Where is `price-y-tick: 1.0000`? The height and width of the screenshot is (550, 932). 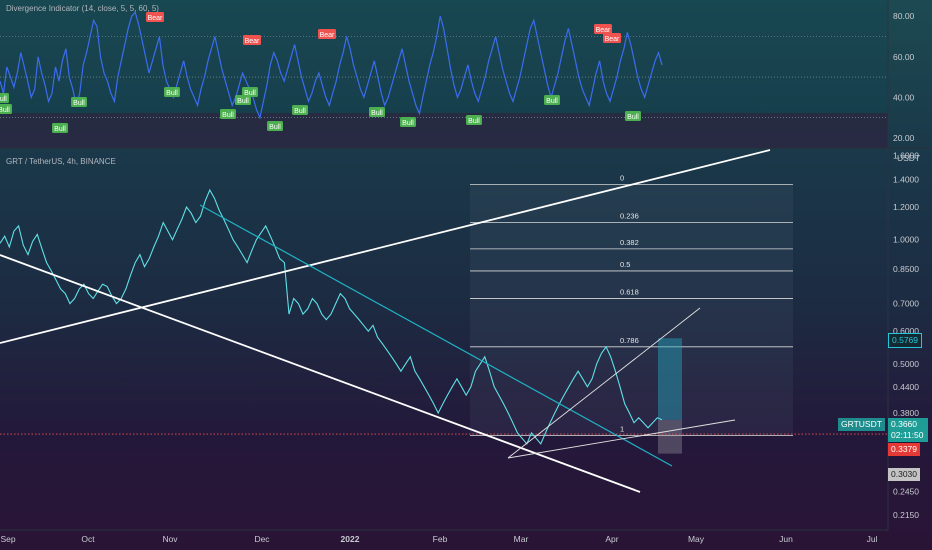 price-y-tick: 1.0000 is located at coordinates (906, 240).